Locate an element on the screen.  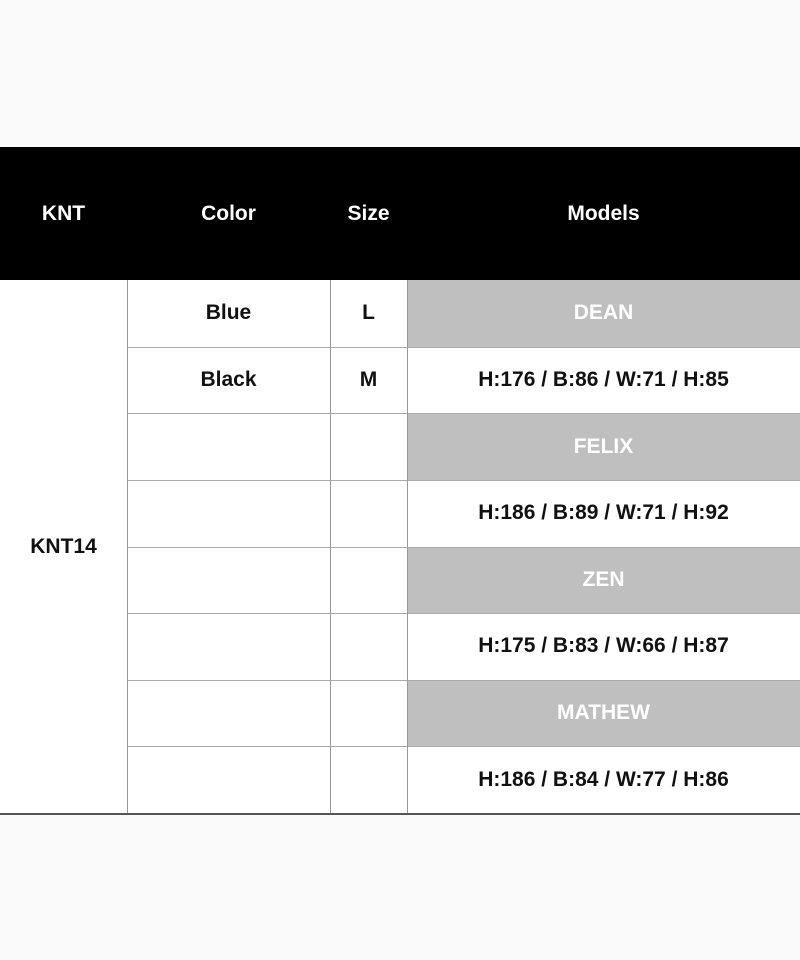
product-code: KNT14 is located at coordinates (63, 546).